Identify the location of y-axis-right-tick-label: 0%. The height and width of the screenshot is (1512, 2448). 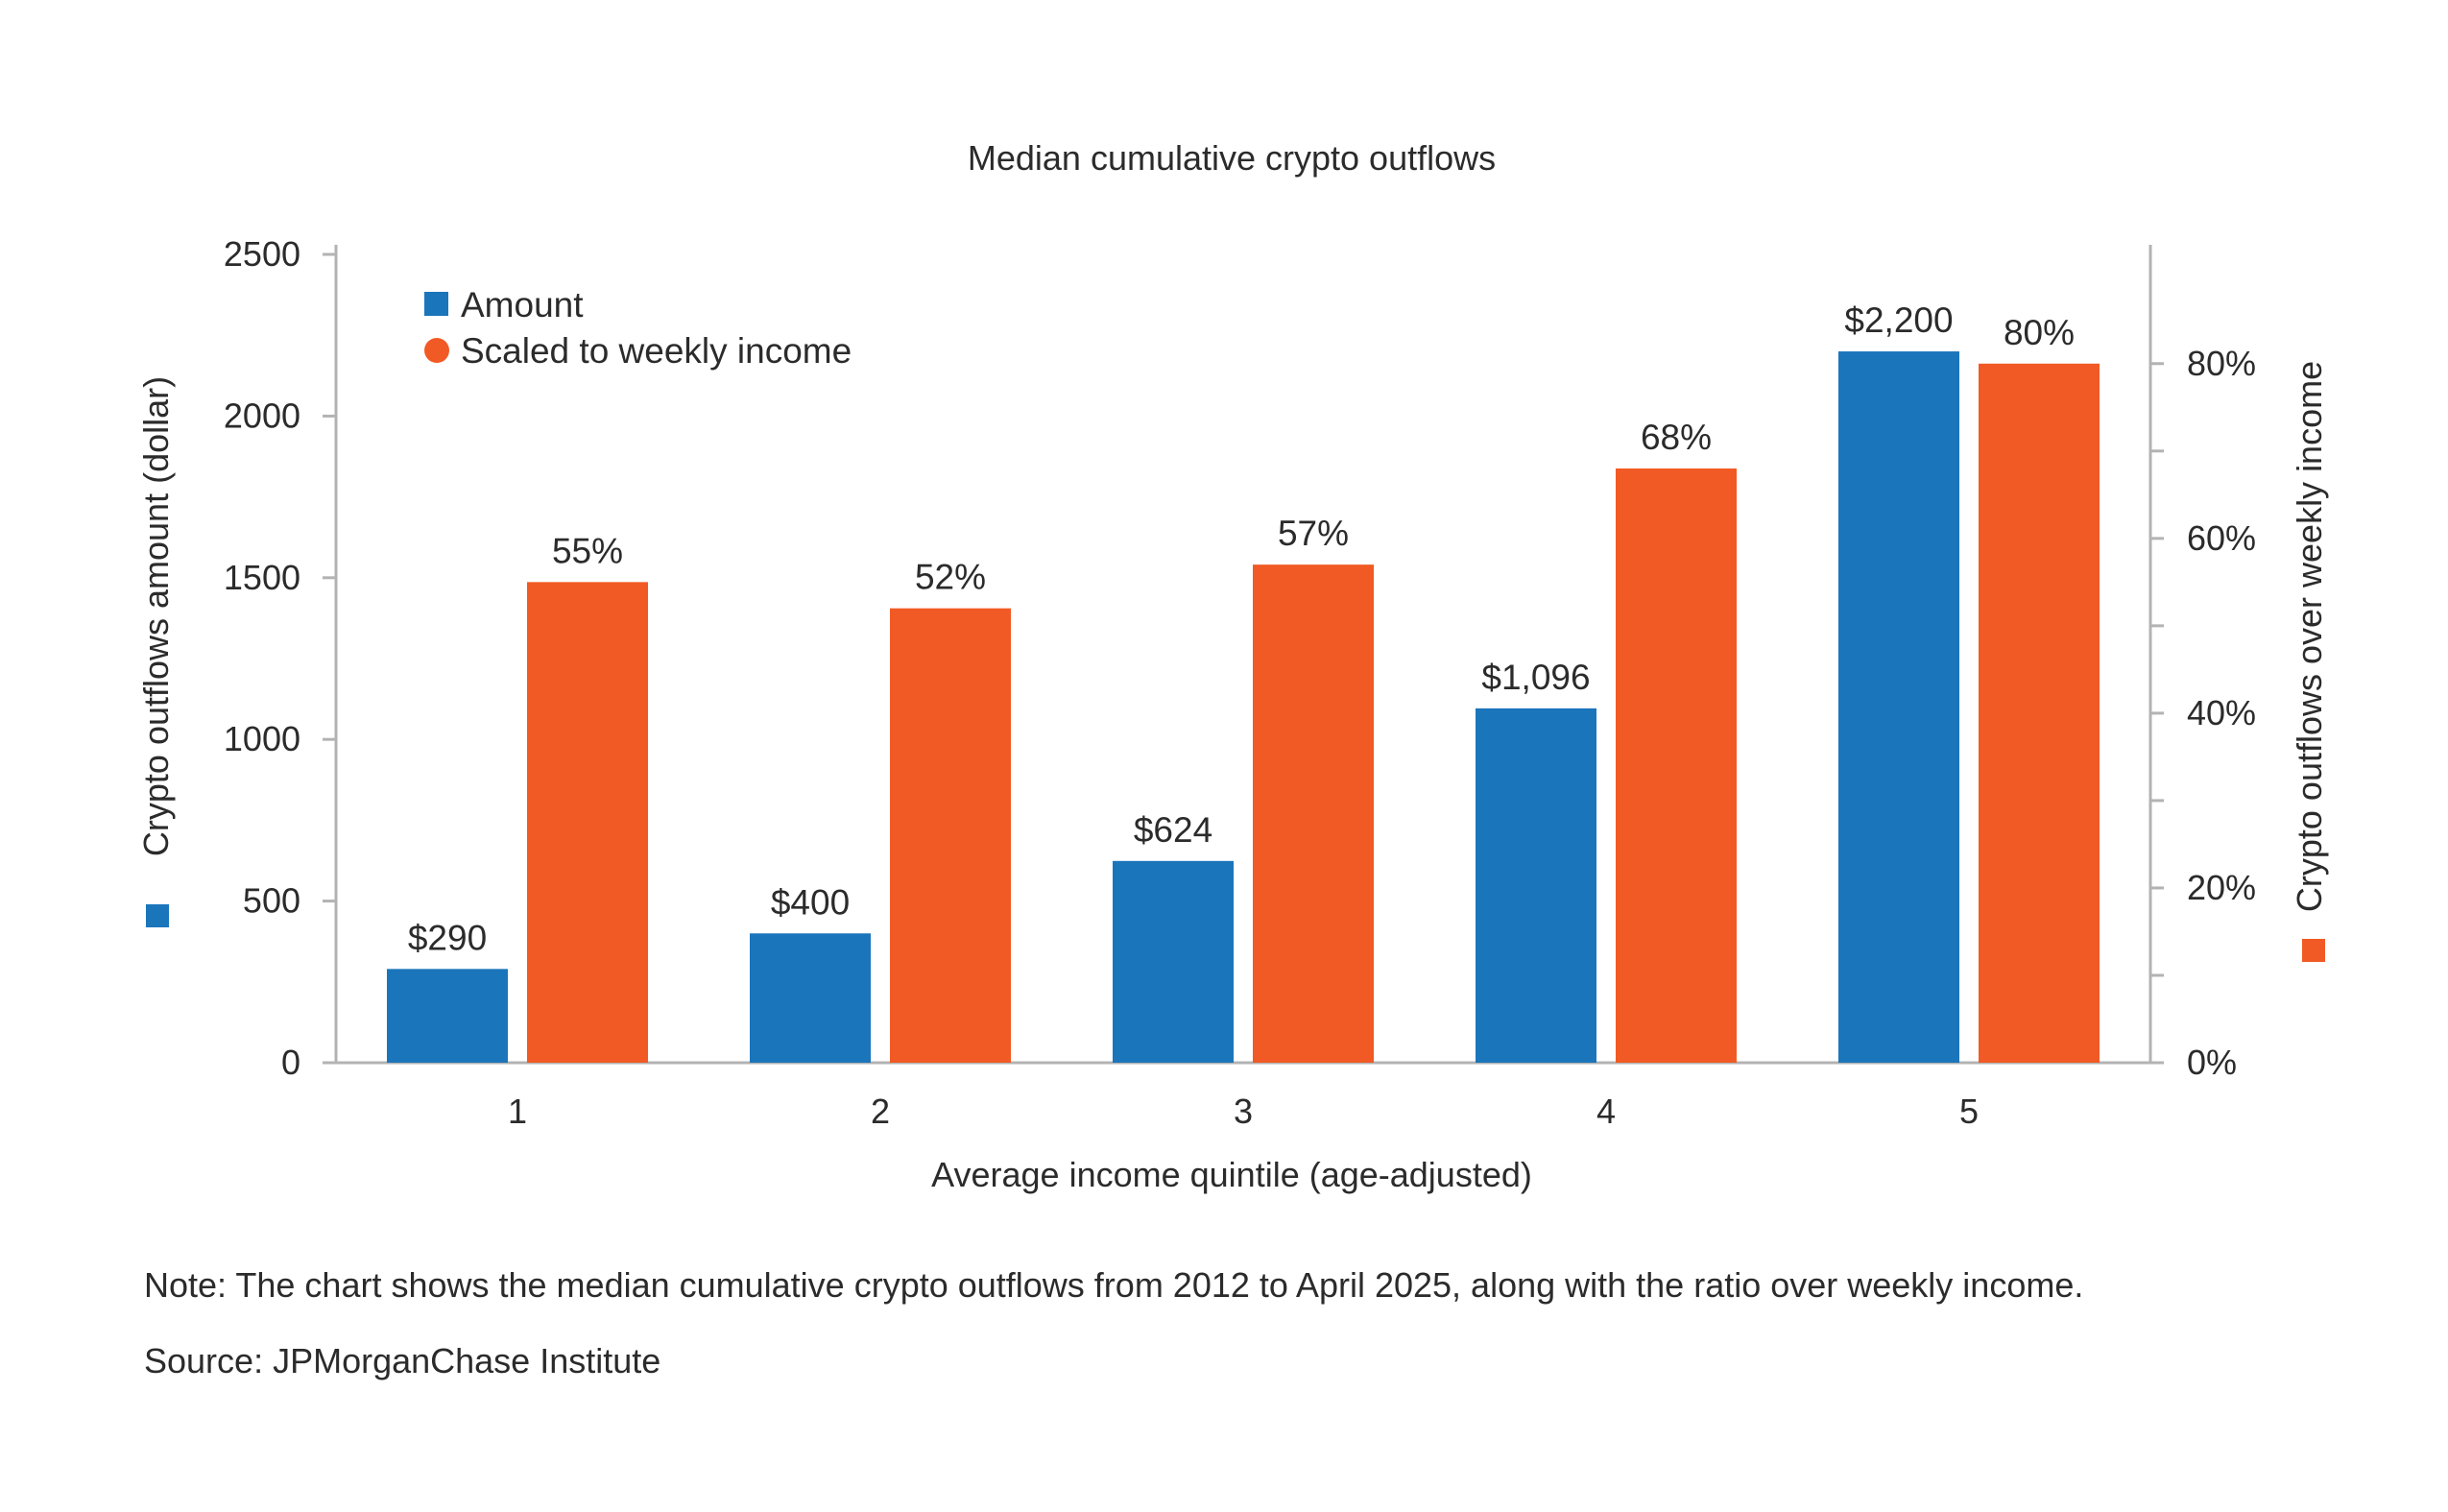
(2212, 1062).